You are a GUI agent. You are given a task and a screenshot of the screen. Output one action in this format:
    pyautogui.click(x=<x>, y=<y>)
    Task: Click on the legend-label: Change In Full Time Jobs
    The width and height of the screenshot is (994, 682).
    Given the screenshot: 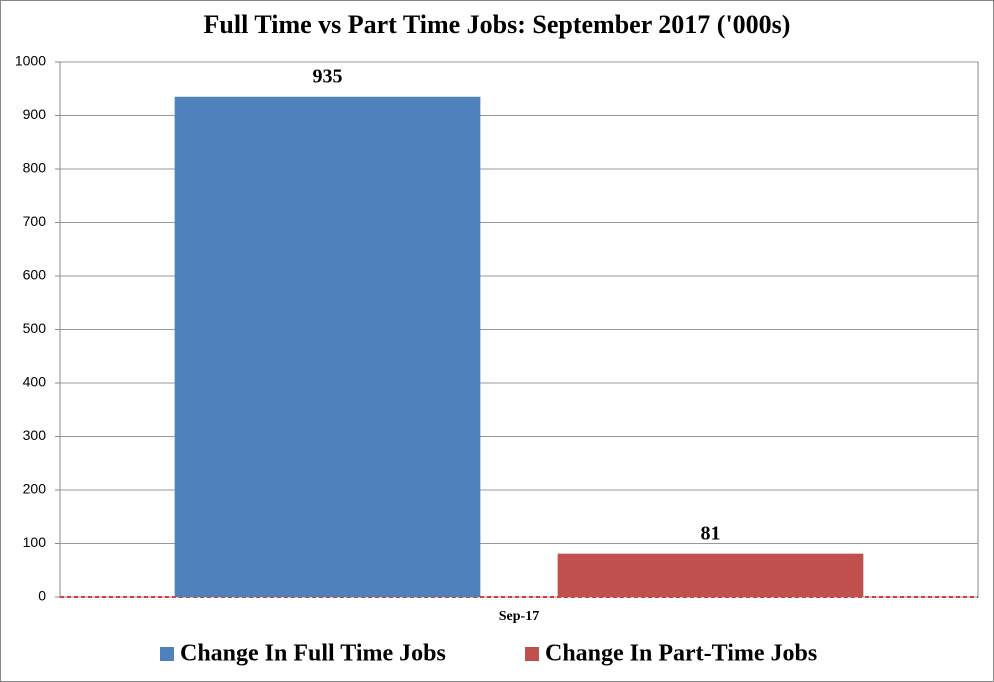 What is the action you would take?
    pyautogui.click(x=313, y=654)
    